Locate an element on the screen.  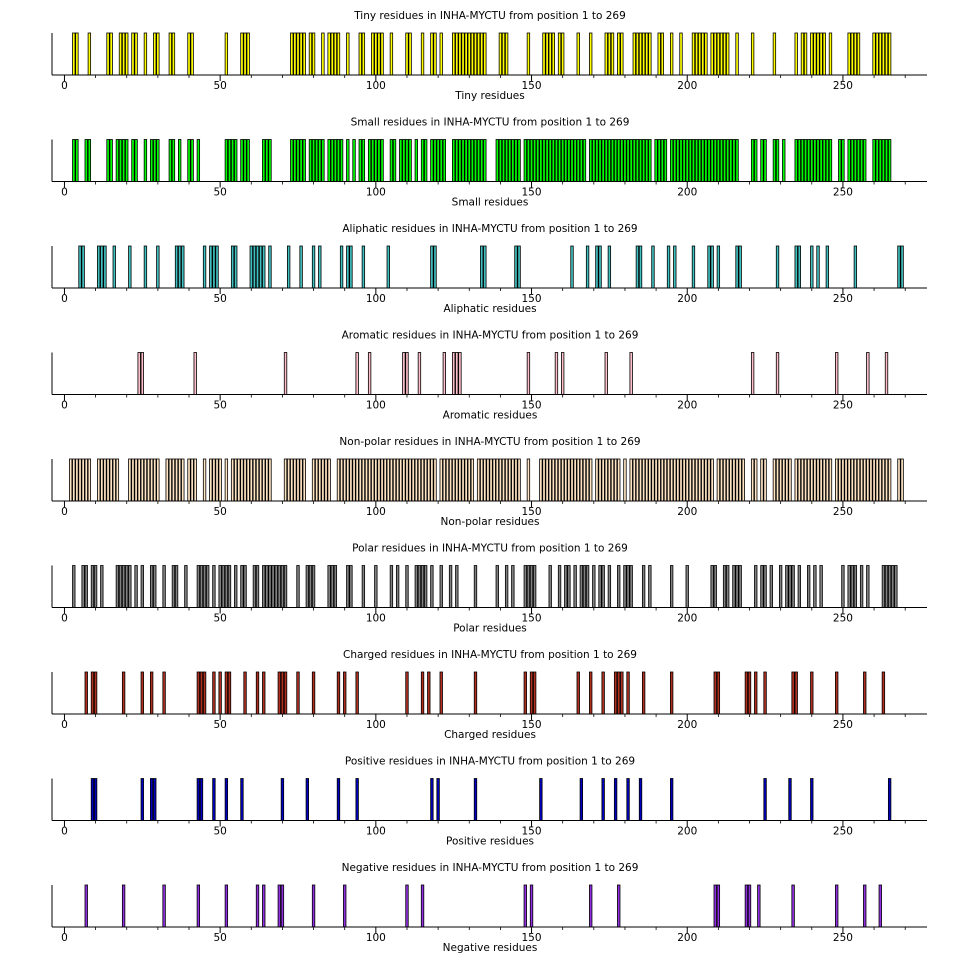
x-axis-label: Non-polar residues is located at coordinates (489, 522).